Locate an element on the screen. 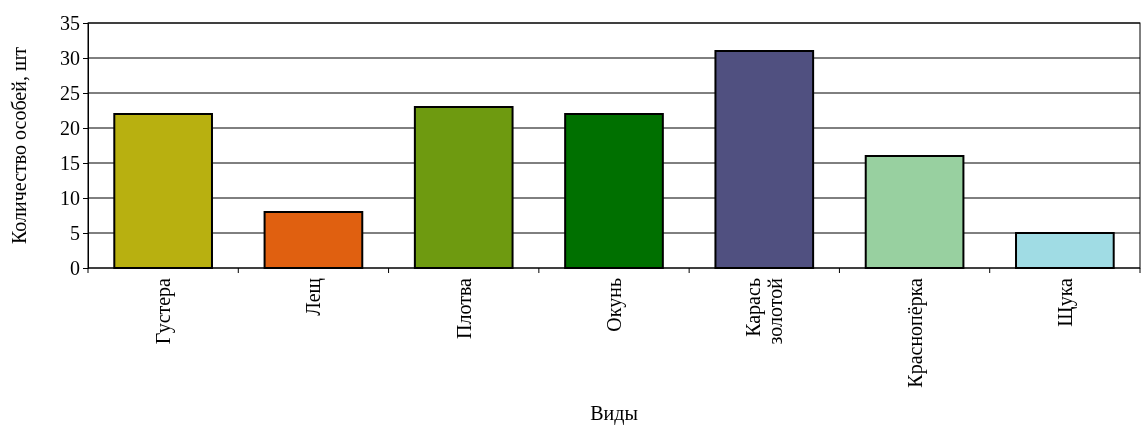 This screenshot has height=434, width=1142. y-tick-label: 30 is located at coordinates (70, 57).